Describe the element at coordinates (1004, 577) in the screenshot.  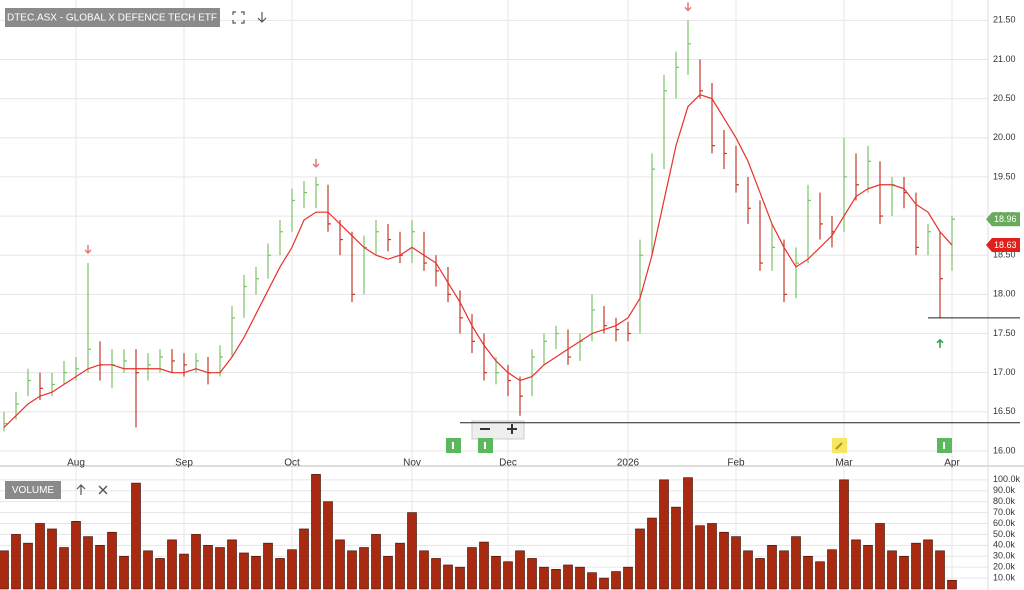
I see `y-tick-label: 10.0k` at that location.